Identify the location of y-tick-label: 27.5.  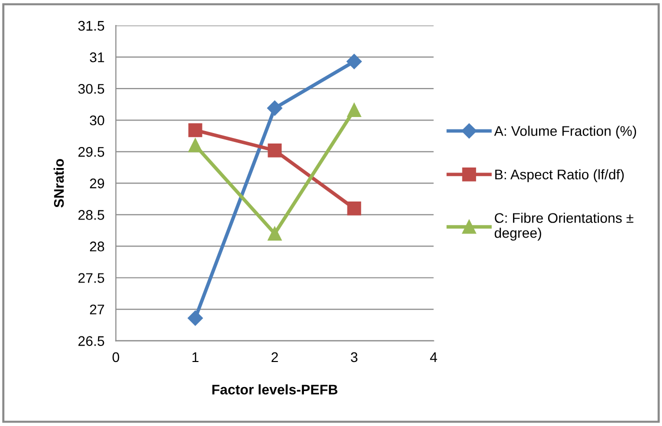
(91, 278).